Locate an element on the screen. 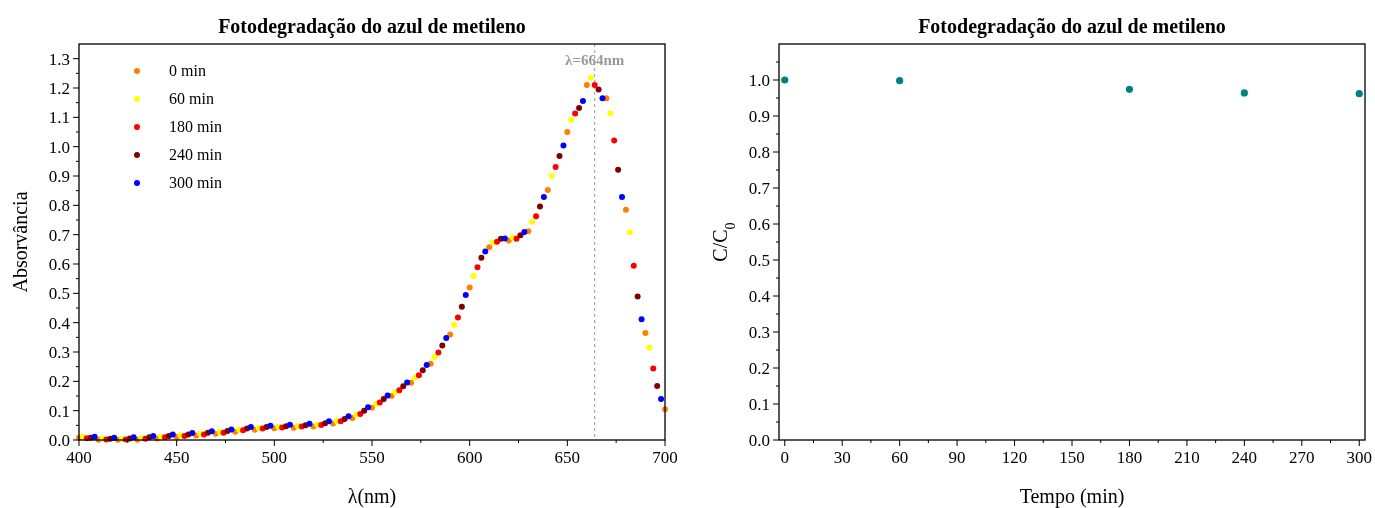 This screenshot has width=1375, height=508. x-tick-label: 210 is located at coordinates (1187, 457).